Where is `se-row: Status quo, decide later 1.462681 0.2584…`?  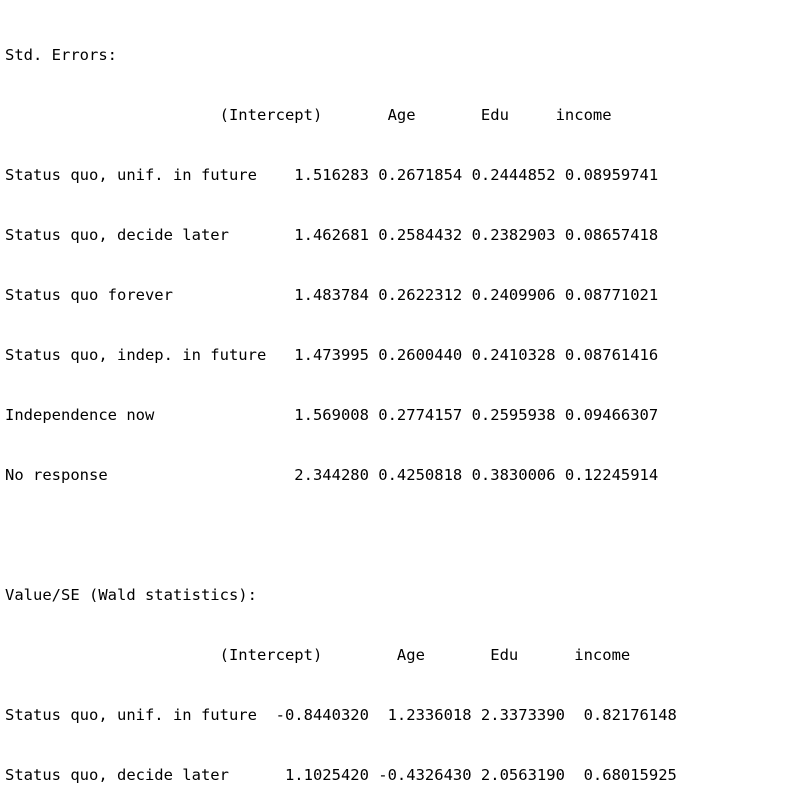 se-row: Status quo, decide later 1.462681 0.2584… is located at coordinates (332, 235).